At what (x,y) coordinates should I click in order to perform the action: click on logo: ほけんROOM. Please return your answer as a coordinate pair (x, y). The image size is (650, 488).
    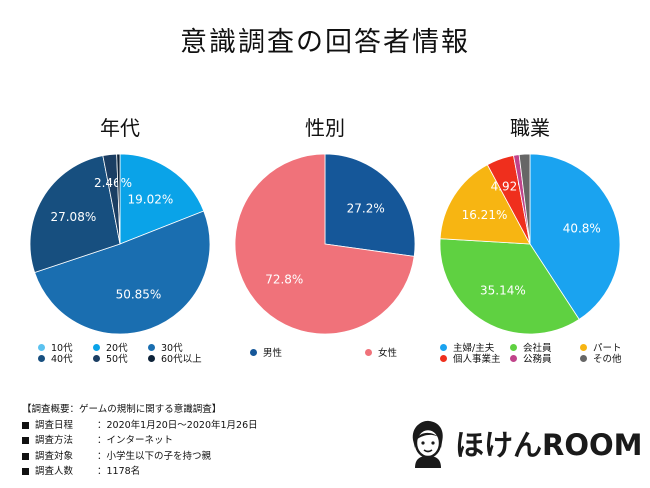
    Looking at the image, I should click on (524, 443).